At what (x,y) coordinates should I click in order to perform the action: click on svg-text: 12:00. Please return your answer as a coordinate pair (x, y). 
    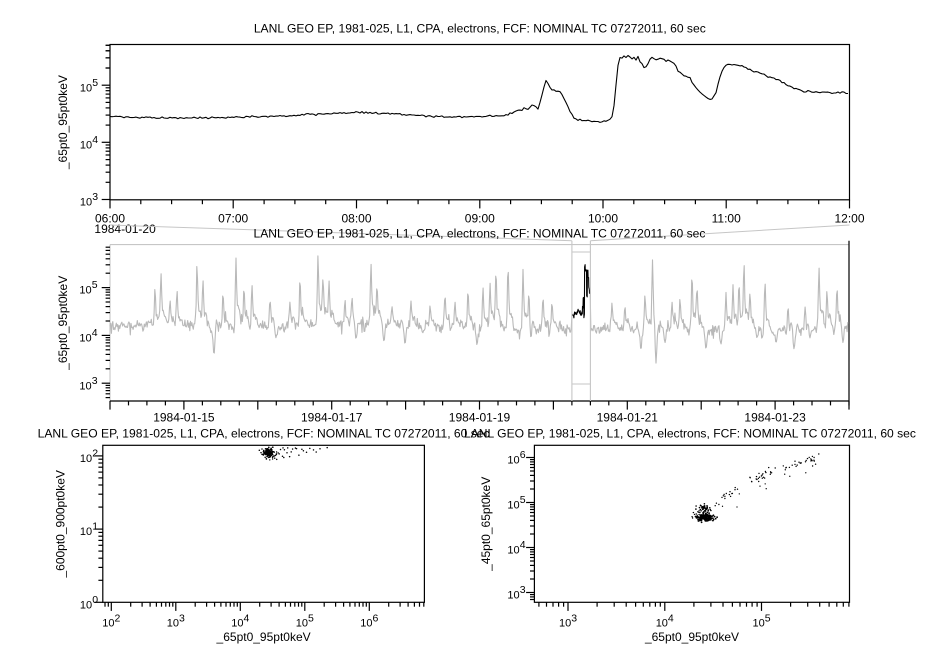
    Looking at the image, I should click on (849, 218).